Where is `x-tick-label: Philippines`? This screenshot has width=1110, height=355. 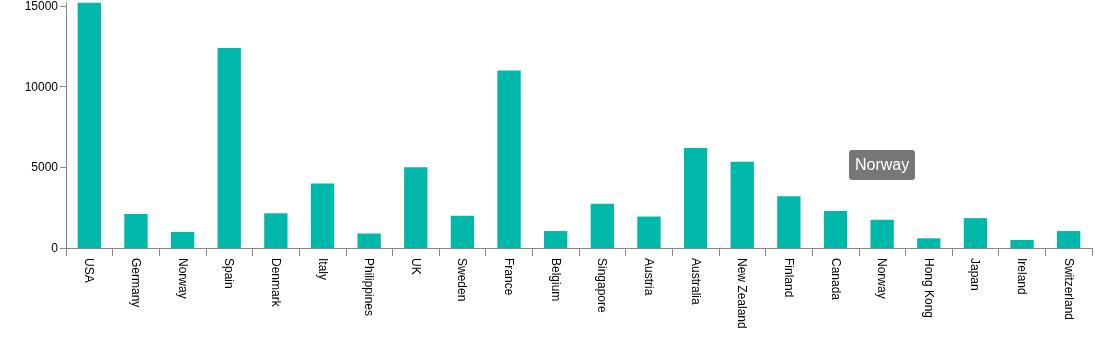 x-tick-label: Philippines is located at coordinates (369, 287).